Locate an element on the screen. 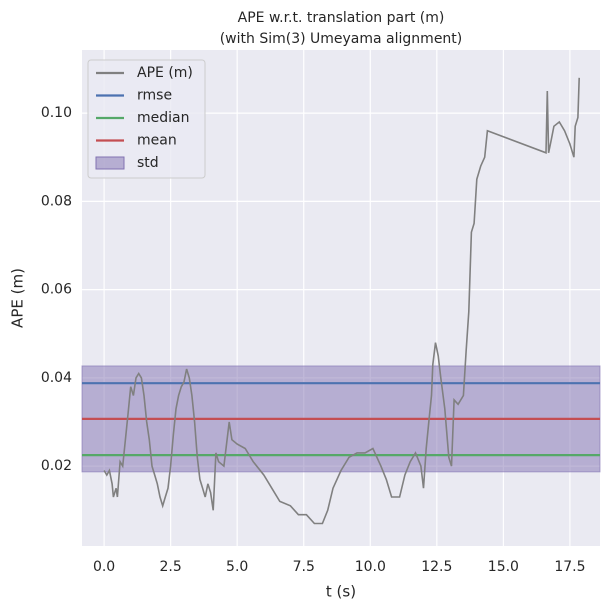 Image resolution: width=611 pixels, height=611 pixels. x-tick-label: 12.5 is located at coordinates (436, 567).